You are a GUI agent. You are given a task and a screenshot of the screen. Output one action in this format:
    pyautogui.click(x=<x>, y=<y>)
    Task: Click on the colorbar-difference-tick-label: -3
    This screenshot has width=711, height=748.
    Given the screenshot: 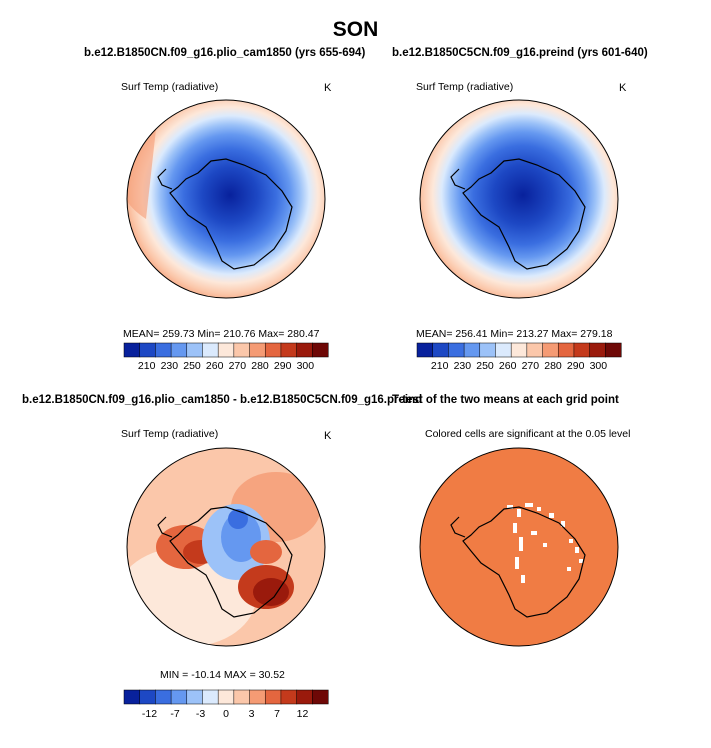 What is the action you would take?
    pyautogui.click(x=200, y=714)
    